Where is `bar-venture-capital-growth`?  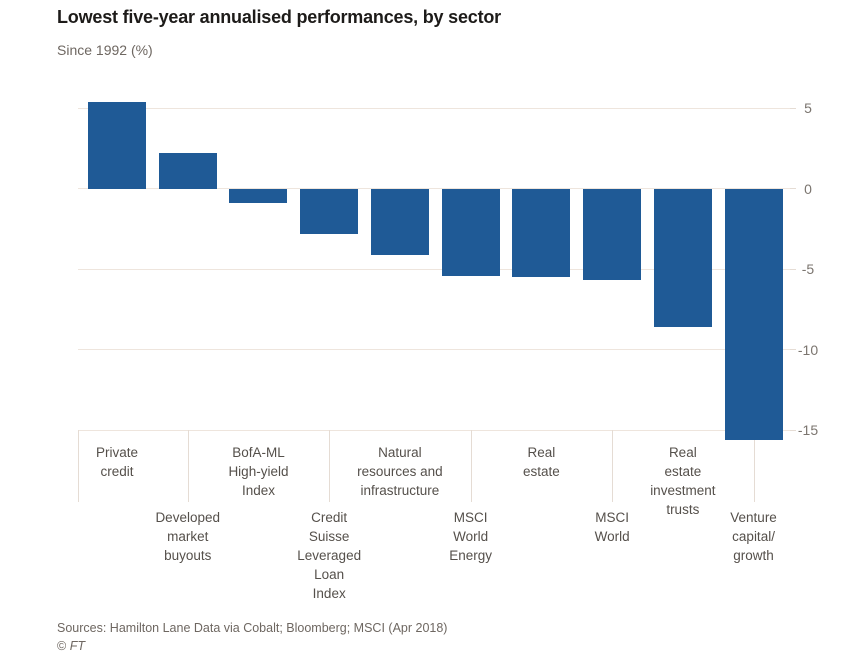
bar-venture-capital-growth is located at coordinates (753, 314).